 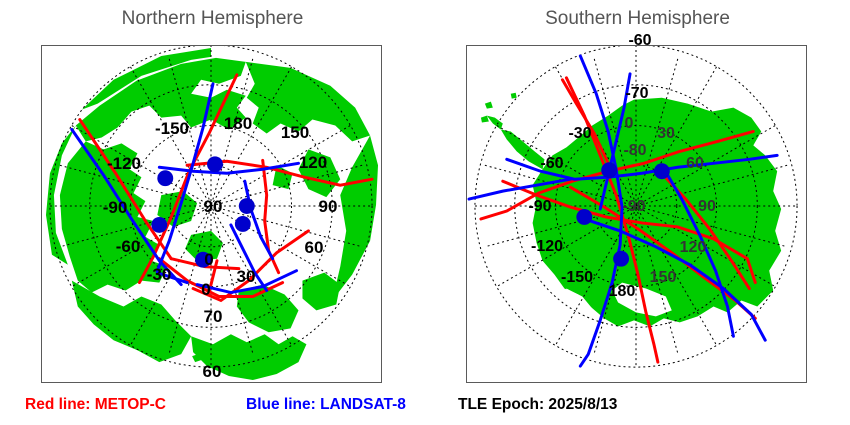 I want to click on legend-blue-line: Blue line: LANDSAT-8, so click(x=326, y=404).